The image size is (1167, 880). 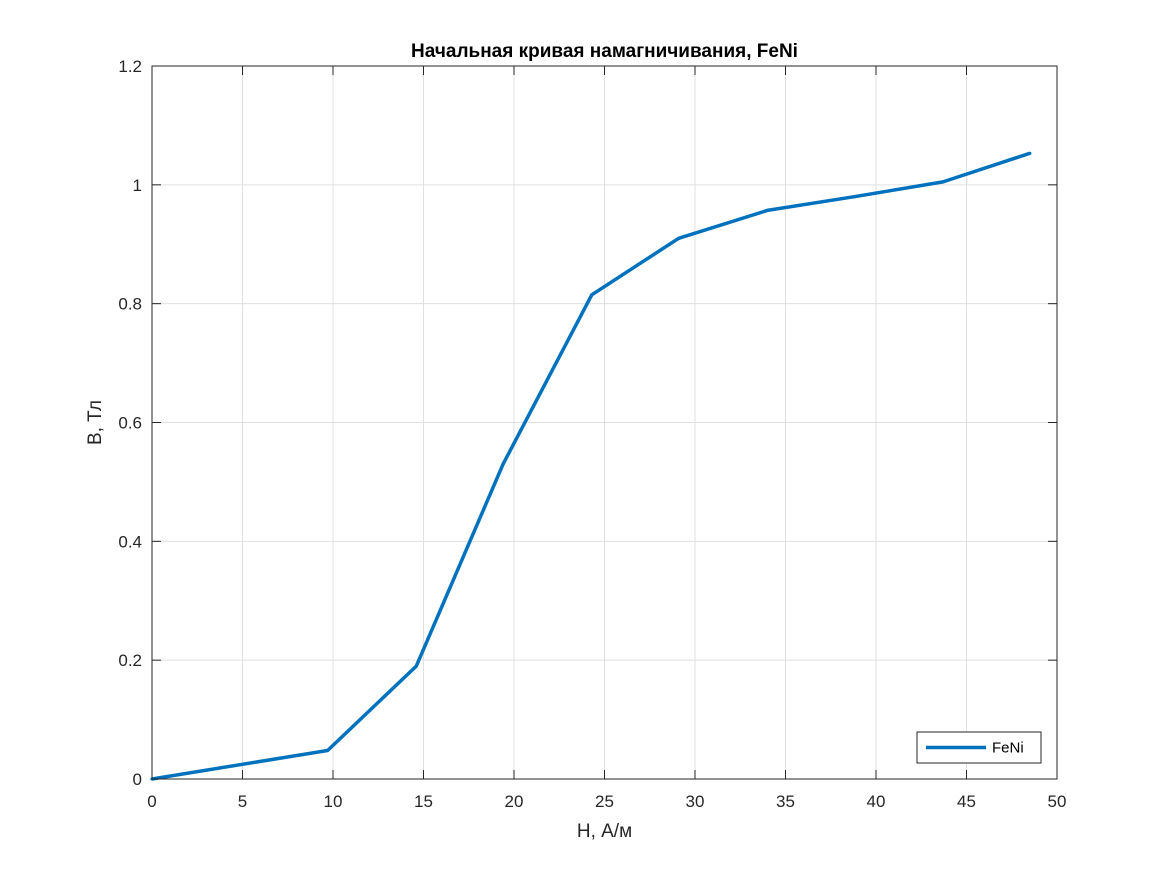 What do you see at coordinates (130, 304) in the screenshot?
I see `y-tick-label: 0.8` at bounding box center [130, 304].